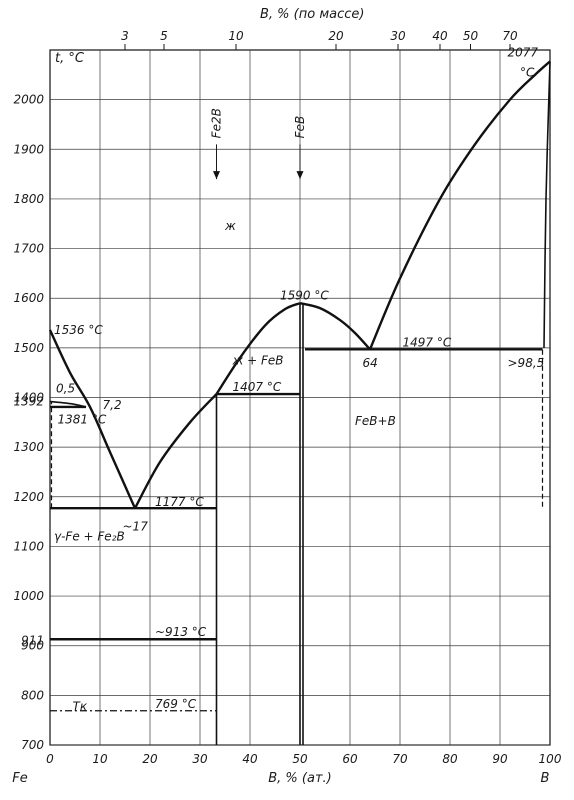 This screenshot has width=574, height=800. I want to click on y-tick-label: 1100, so click(28, 546).